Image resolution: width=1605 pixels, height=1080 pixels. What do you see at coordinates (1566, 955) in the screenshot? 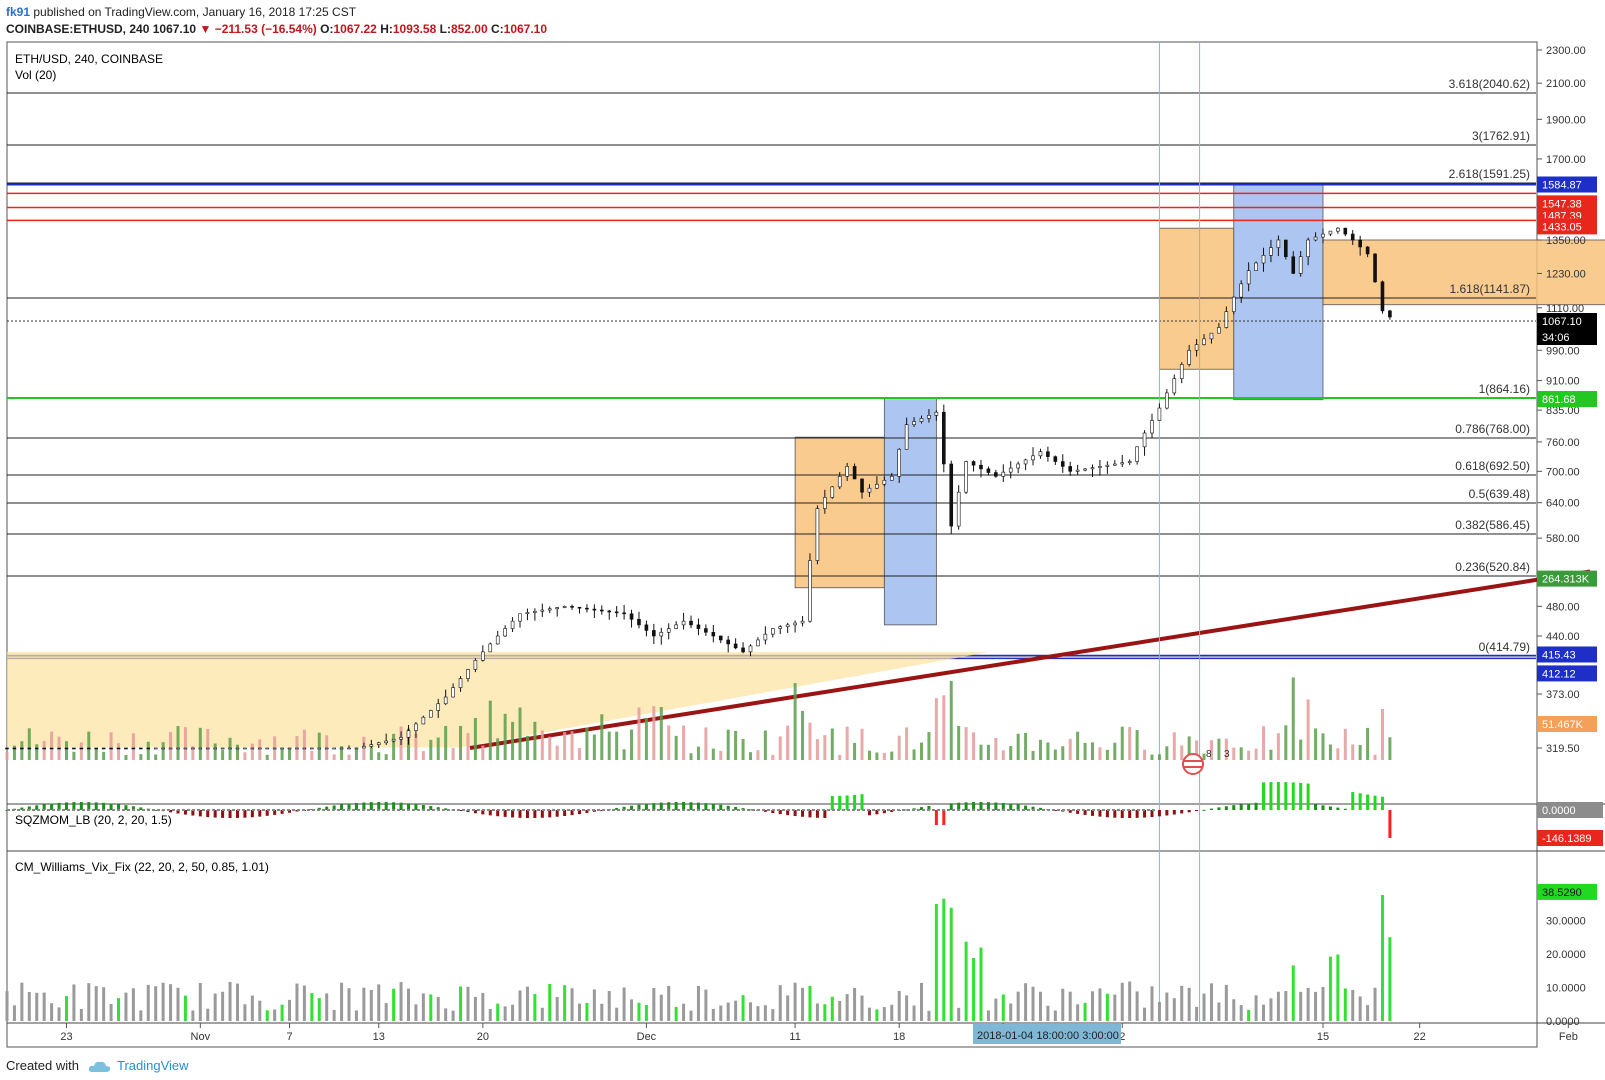
I see `vix-tick-label: 20.0000` at bounding box center [1566, 955].